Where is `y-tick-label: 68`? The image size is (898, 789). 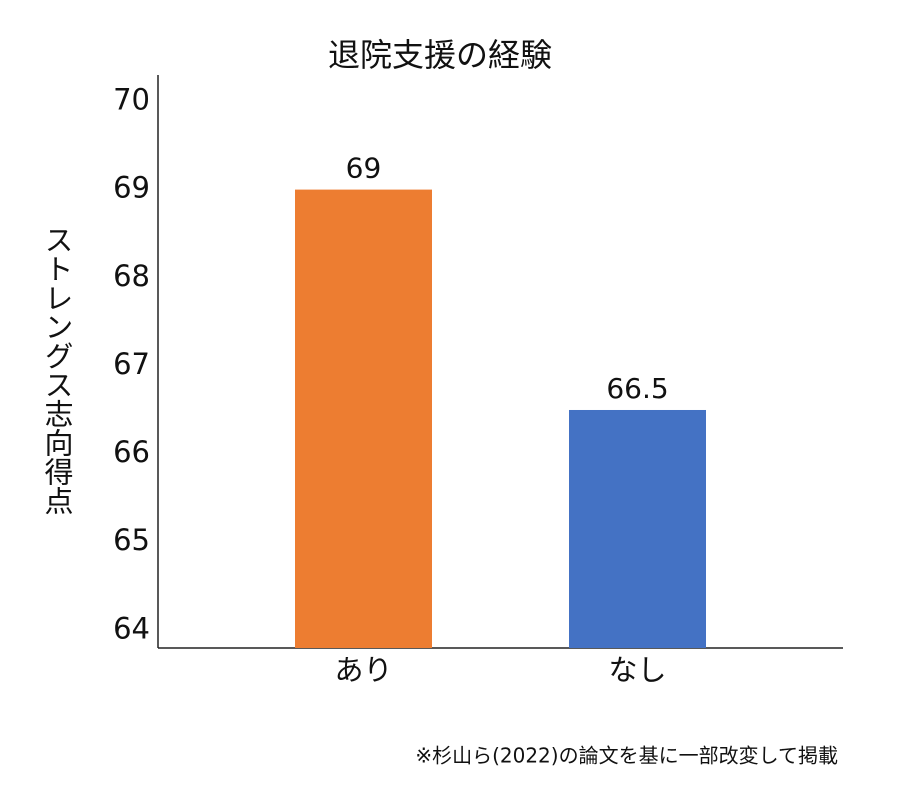
y-tick-label: 68 is located at coordinates (131, 276).